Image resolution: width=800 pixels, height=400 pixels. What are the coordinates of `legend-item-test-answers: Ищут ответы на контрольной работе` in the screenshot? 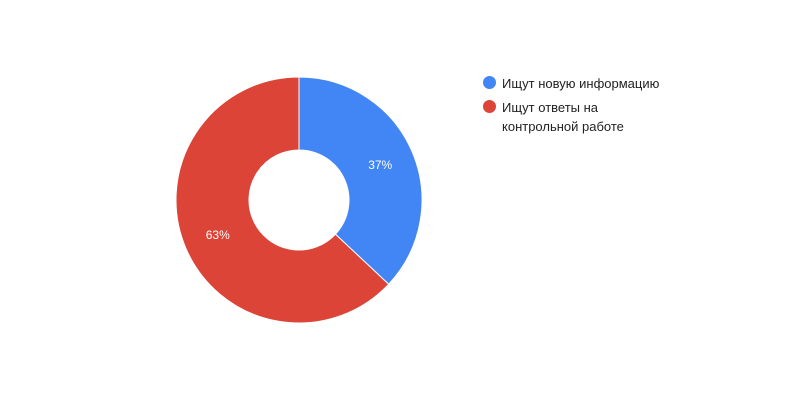 It's located at (583, 117).